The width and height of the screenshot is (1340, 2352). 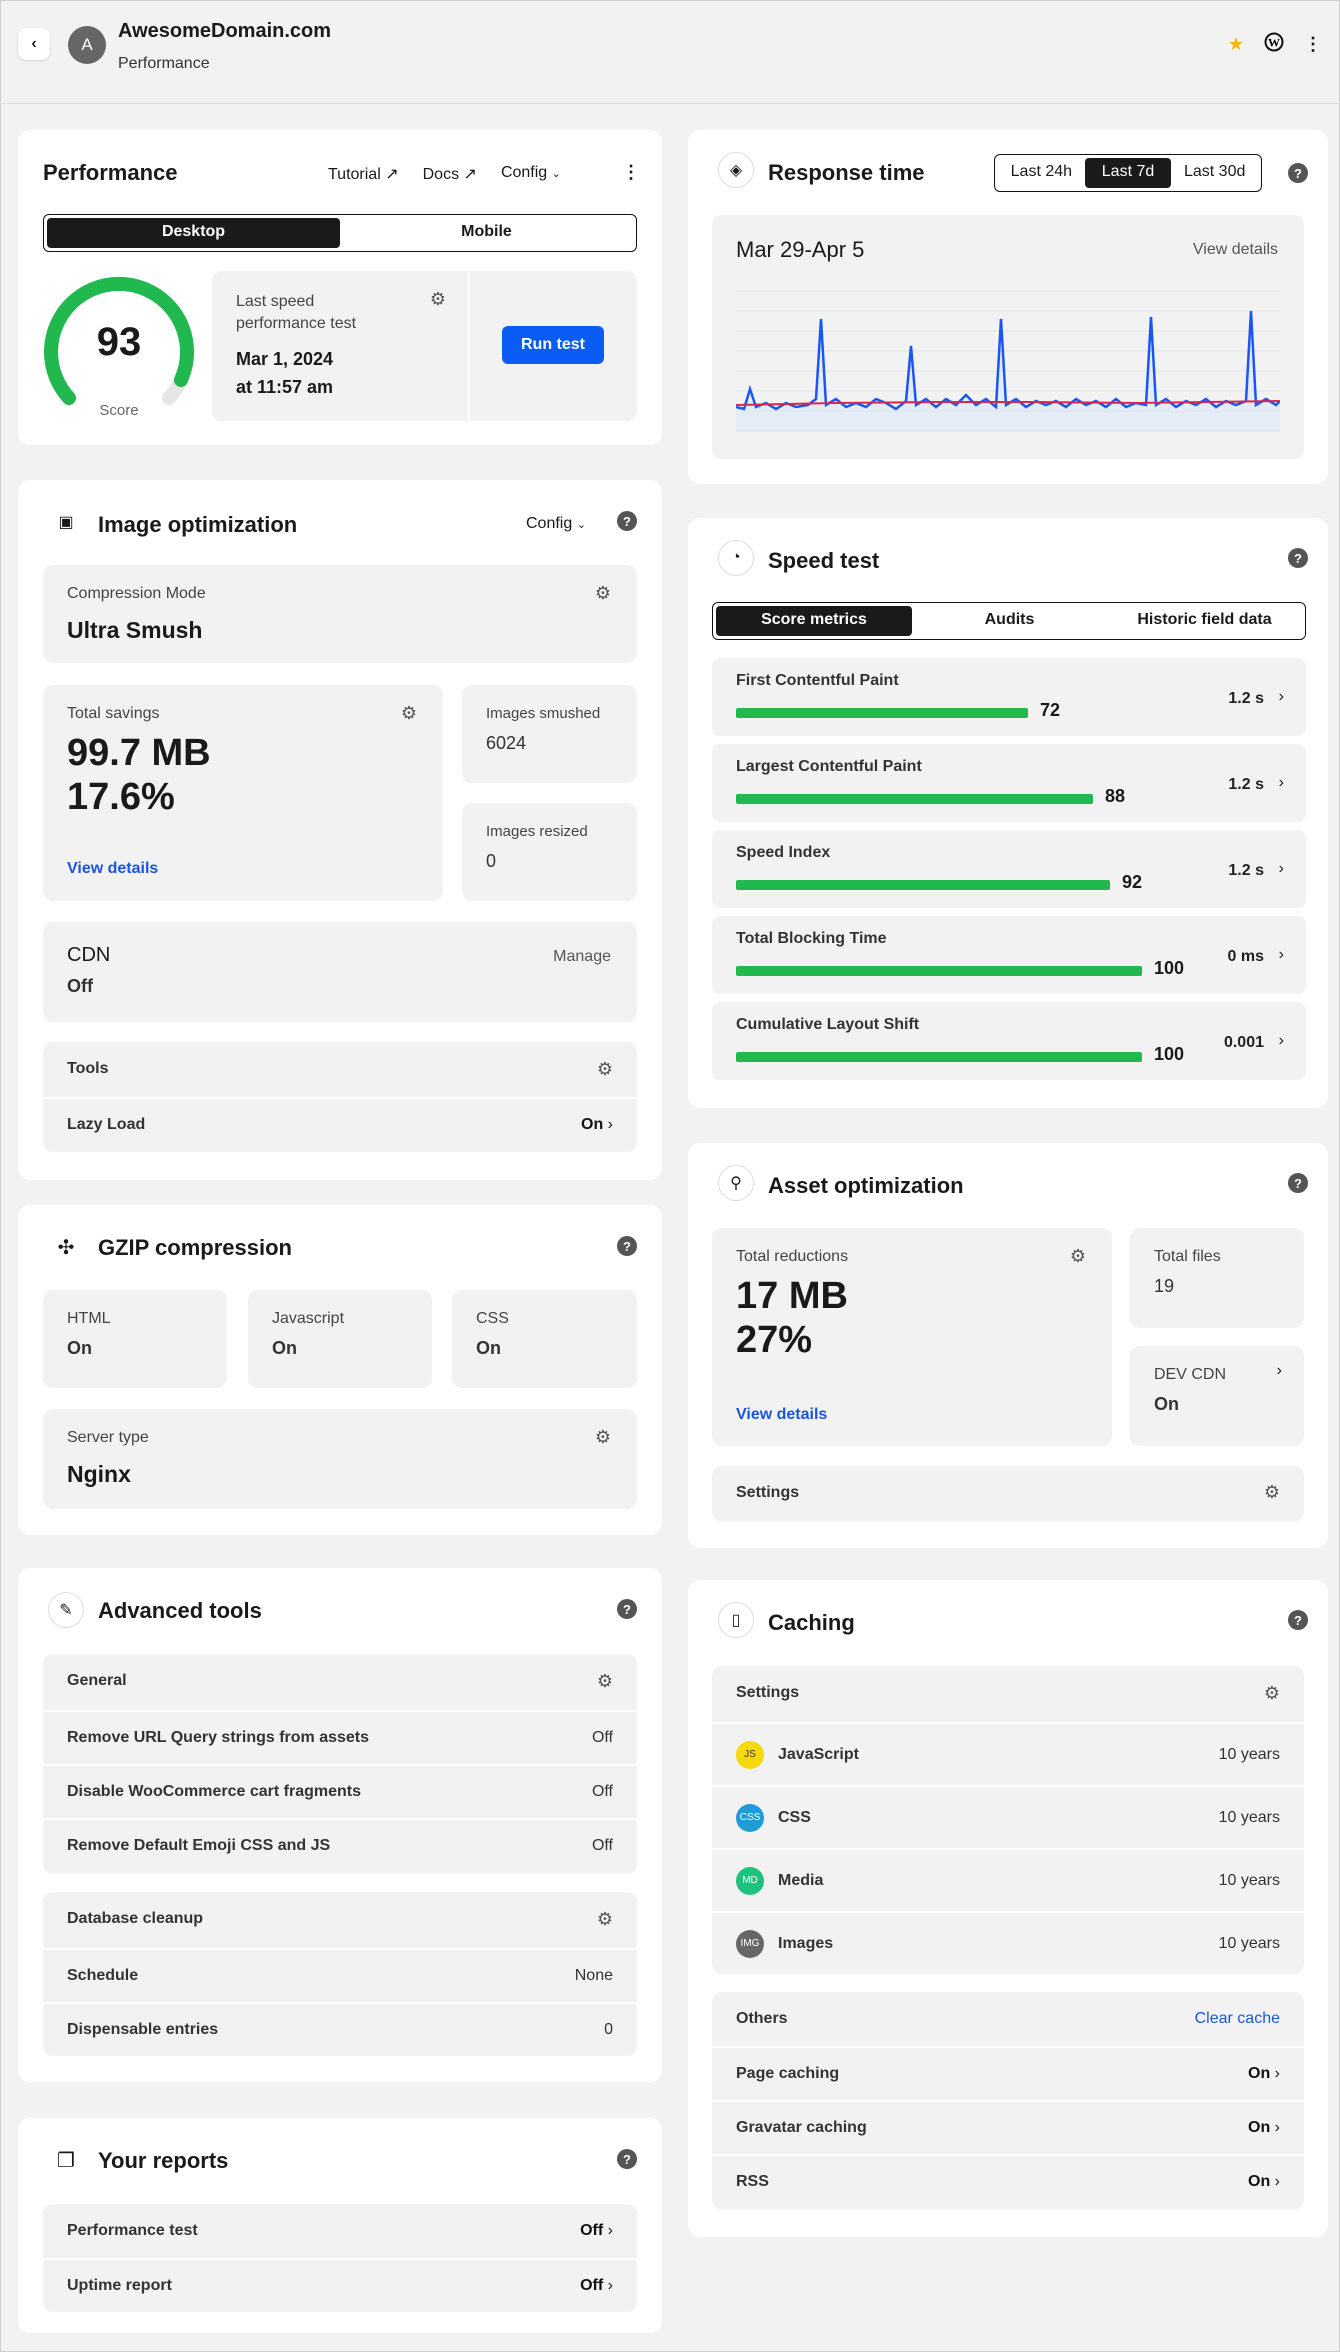 What do you see at coordinates (1237, 2018) in the screenshot?
I see `clear-cache-link: Clear cache` at bounding box center [1237, 2018].